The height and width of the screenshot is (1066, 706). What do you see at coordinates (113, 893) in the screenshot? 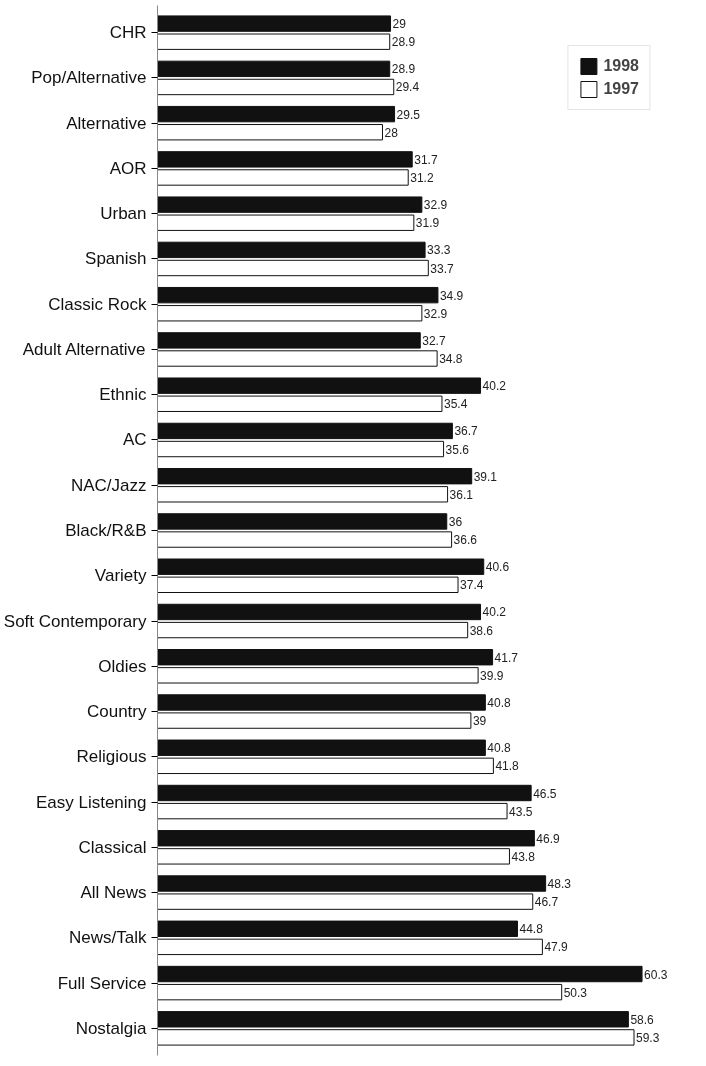
I see `y-tick-label: All News` at bounding box center [113, 893].